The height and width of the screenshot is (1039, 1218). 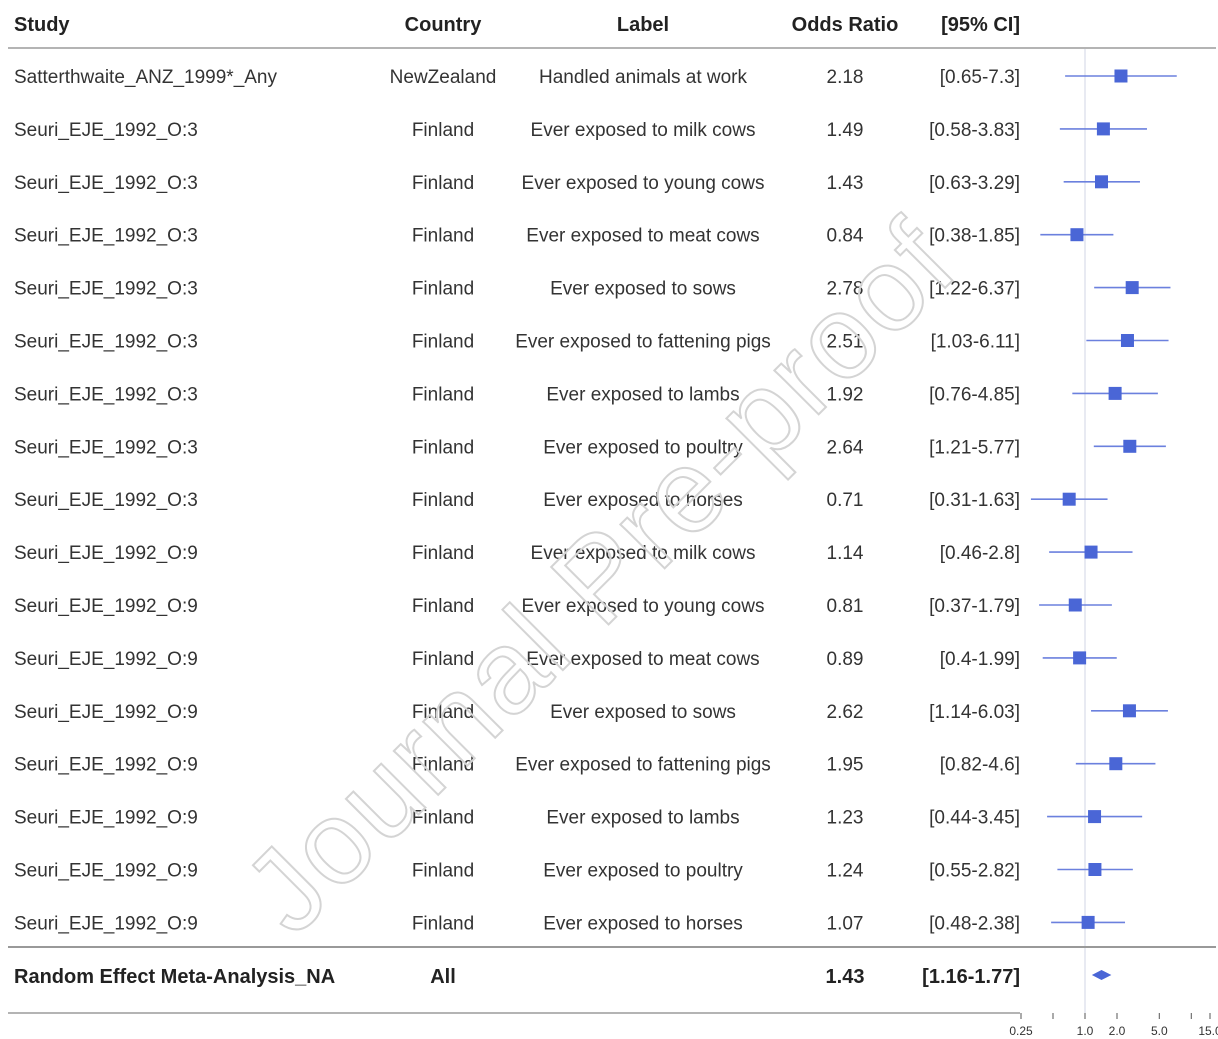 What do you see at coordinates (444, 25) in the screenshot?
I see `header-country: Country` at bounding box center [444, 25].